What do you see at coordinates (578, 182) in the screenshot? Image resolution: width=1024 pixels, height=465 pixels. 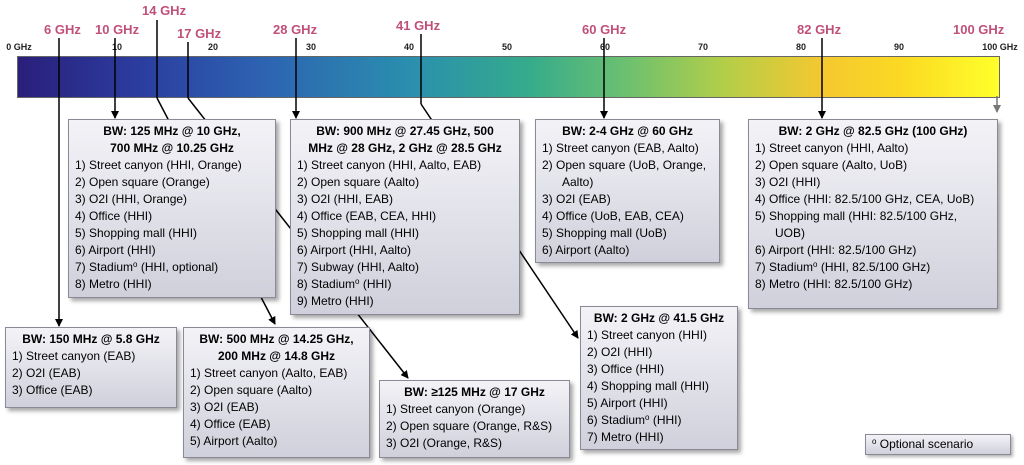 I see `list-item: Aalto)` at bounding box center [578, 182].